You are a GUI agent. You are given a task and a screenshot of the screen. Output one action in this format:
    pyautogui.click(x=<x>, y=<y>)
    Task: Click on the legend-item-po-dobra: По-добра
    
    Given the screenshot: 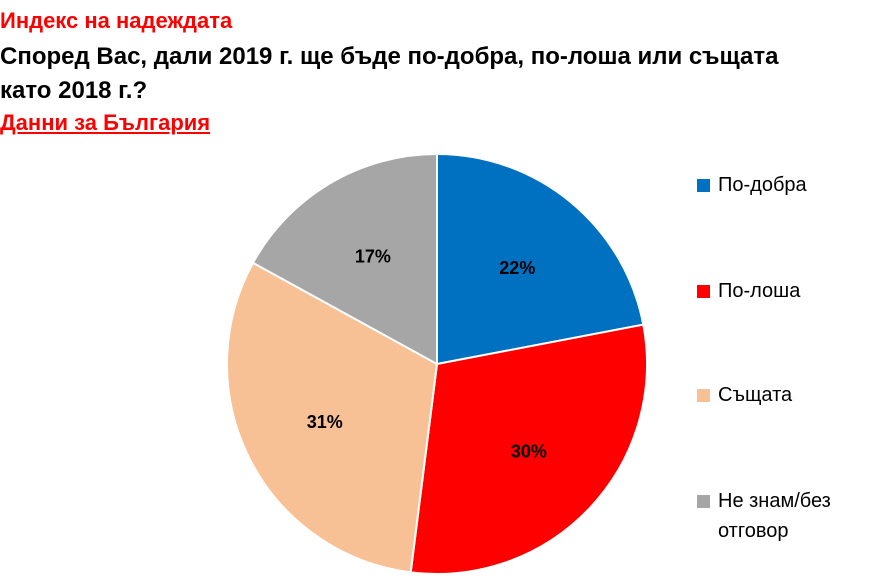 What is the action you would take?
    pyautogui.click(x=782, y=185)
    